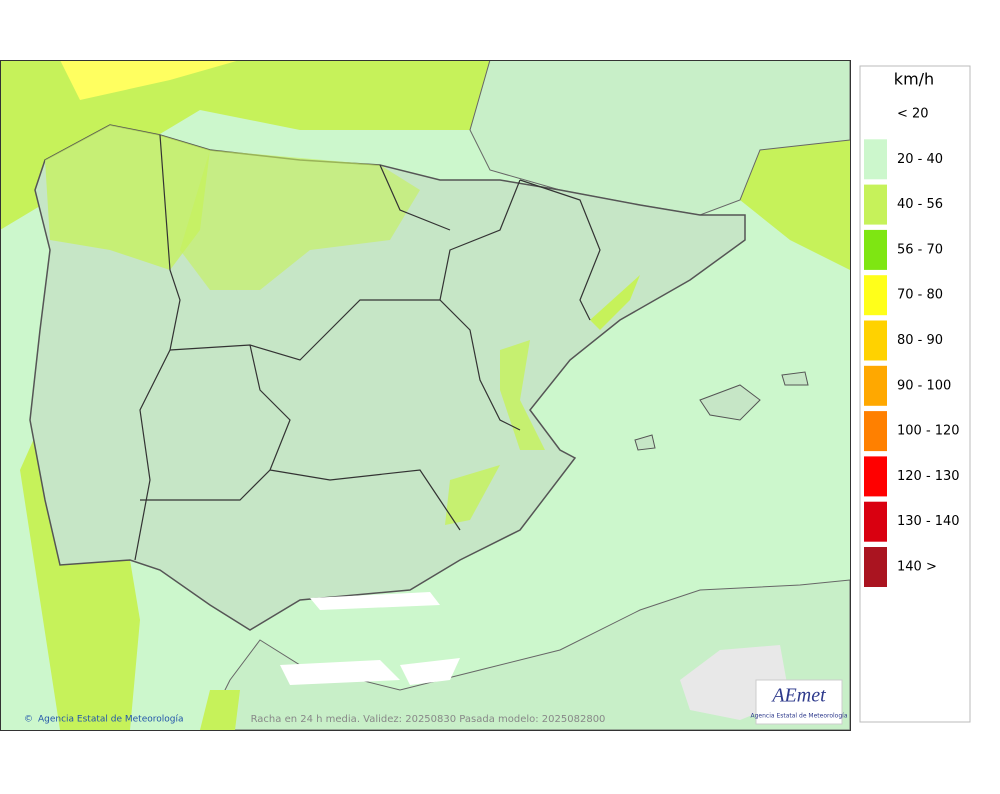 The width and height of the screenshot is (1000, 794). I want to click on legend-label: 80 - 90, so click(920, 340).